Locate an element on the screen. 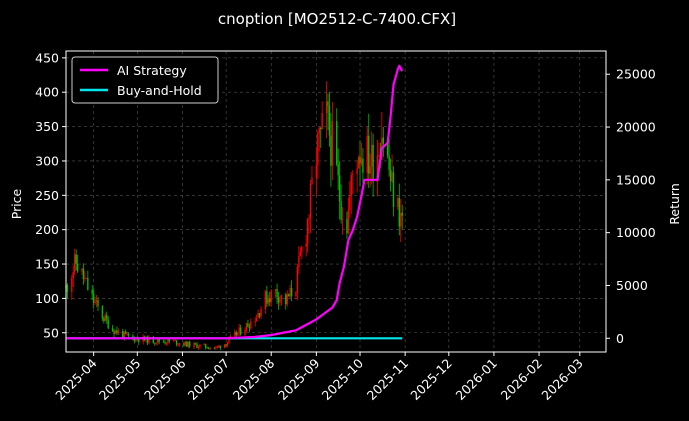  y2-tick-label: 0 is located at coordinates (620, 338).